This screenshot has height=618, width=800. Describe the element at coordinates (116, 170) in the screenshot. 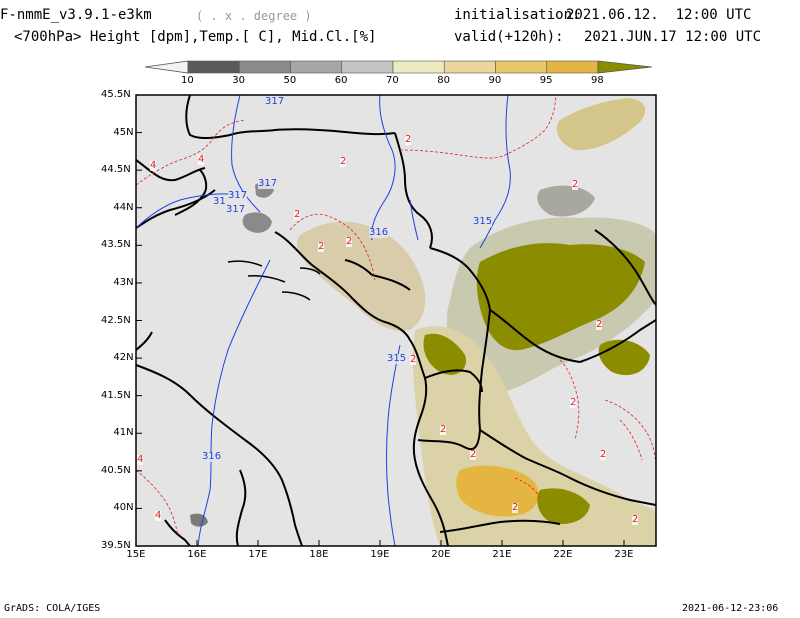

I see `latitude-label: 44.5N` at that location.